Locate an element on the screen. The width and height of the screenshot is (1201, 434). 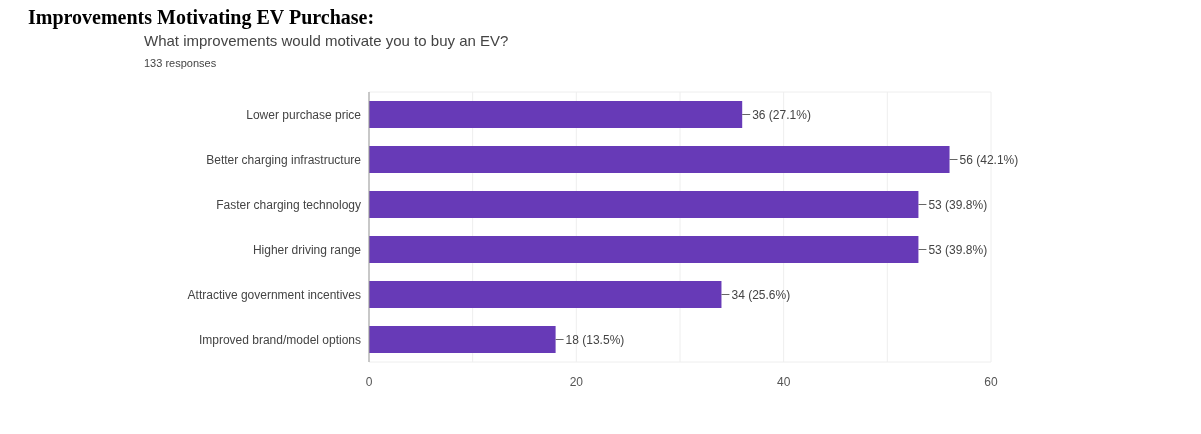
y-tick-label: Attractive government incentives is located at coordinates (274, 294).